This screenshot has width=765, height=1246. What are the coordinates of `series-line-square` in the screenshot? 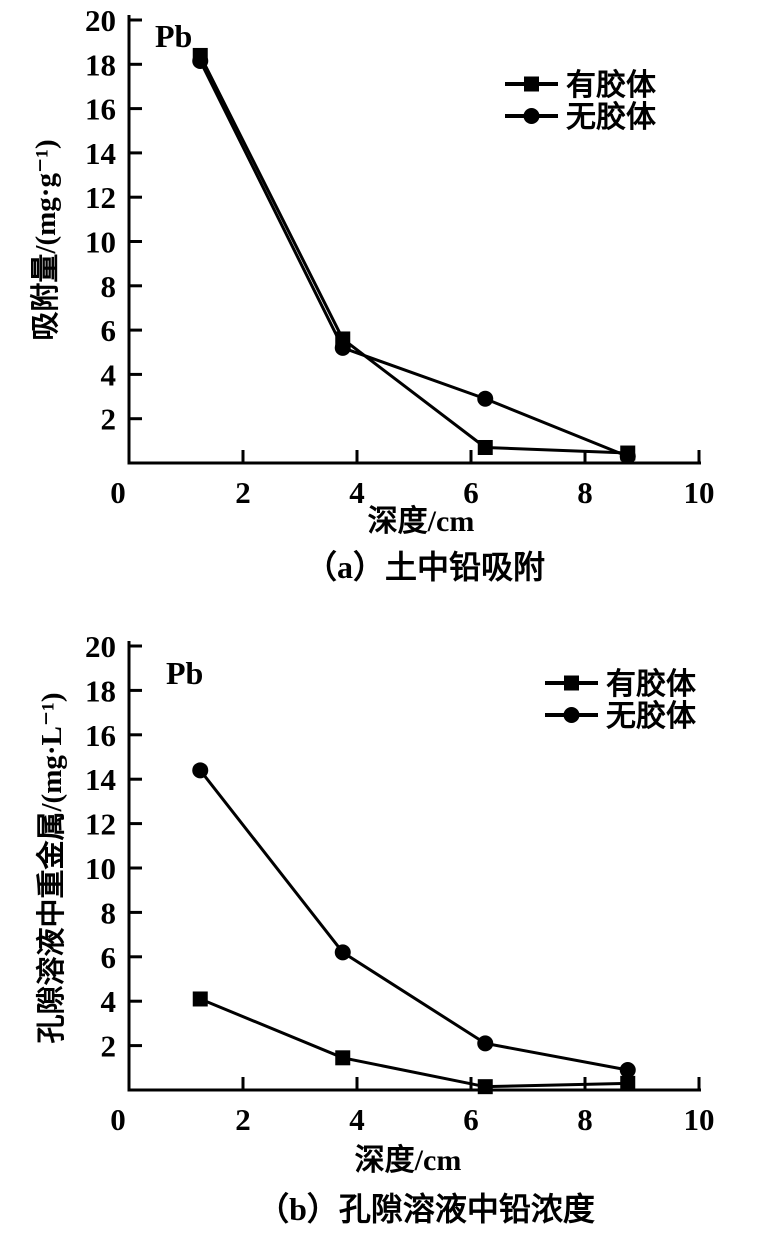 It's located at (413, 1043).